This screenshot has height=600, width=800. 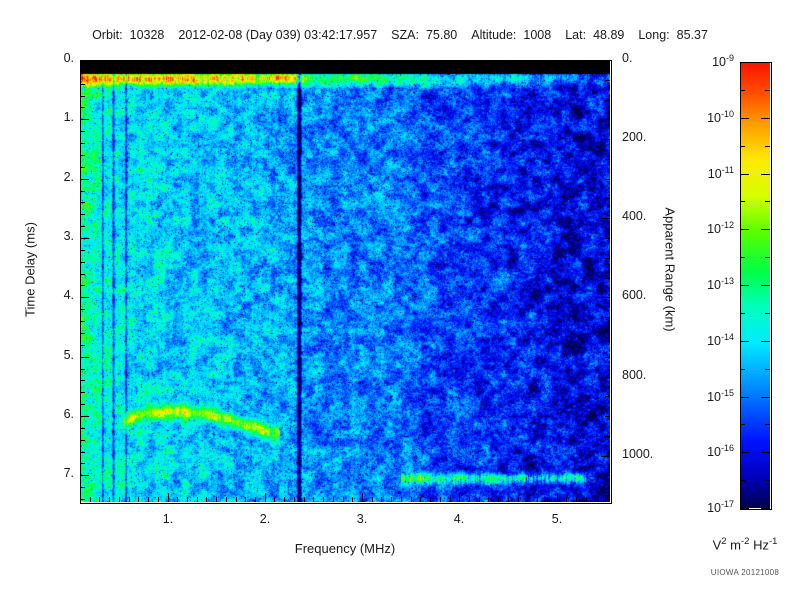 What do you see at coordinates (68, 414) in the screenshot?
I see `y-axis-tick-label: 6.` at bounding box center [68, 414].